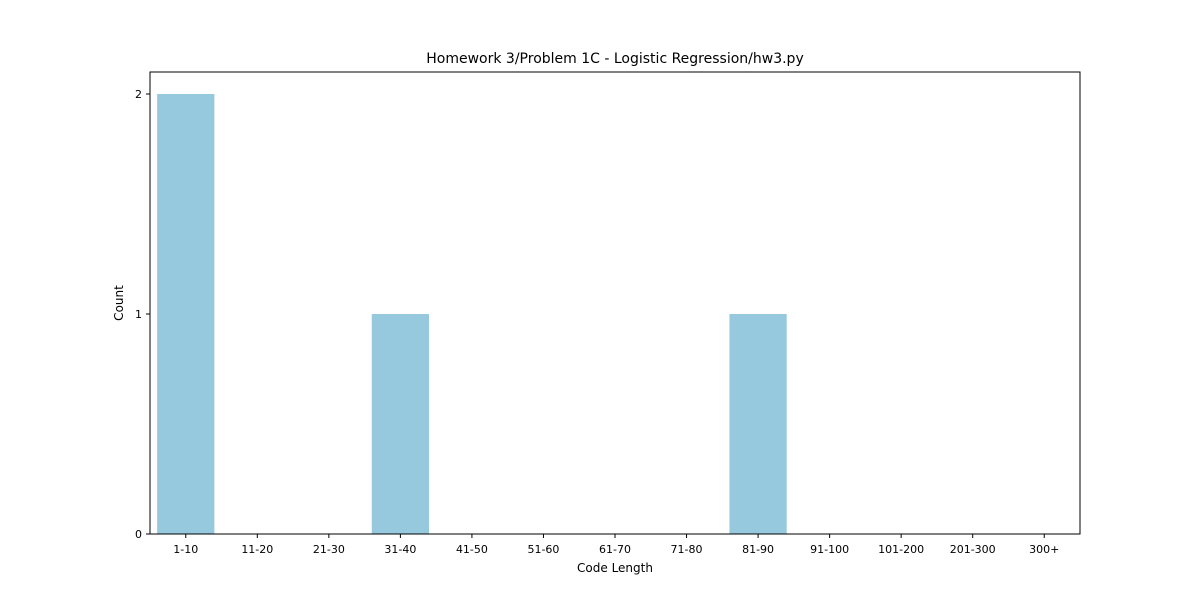 Image resolution: width=1200 pixels, height=600 pixels. I want to click on x-tick-label: 1-10, so click(185, 549).